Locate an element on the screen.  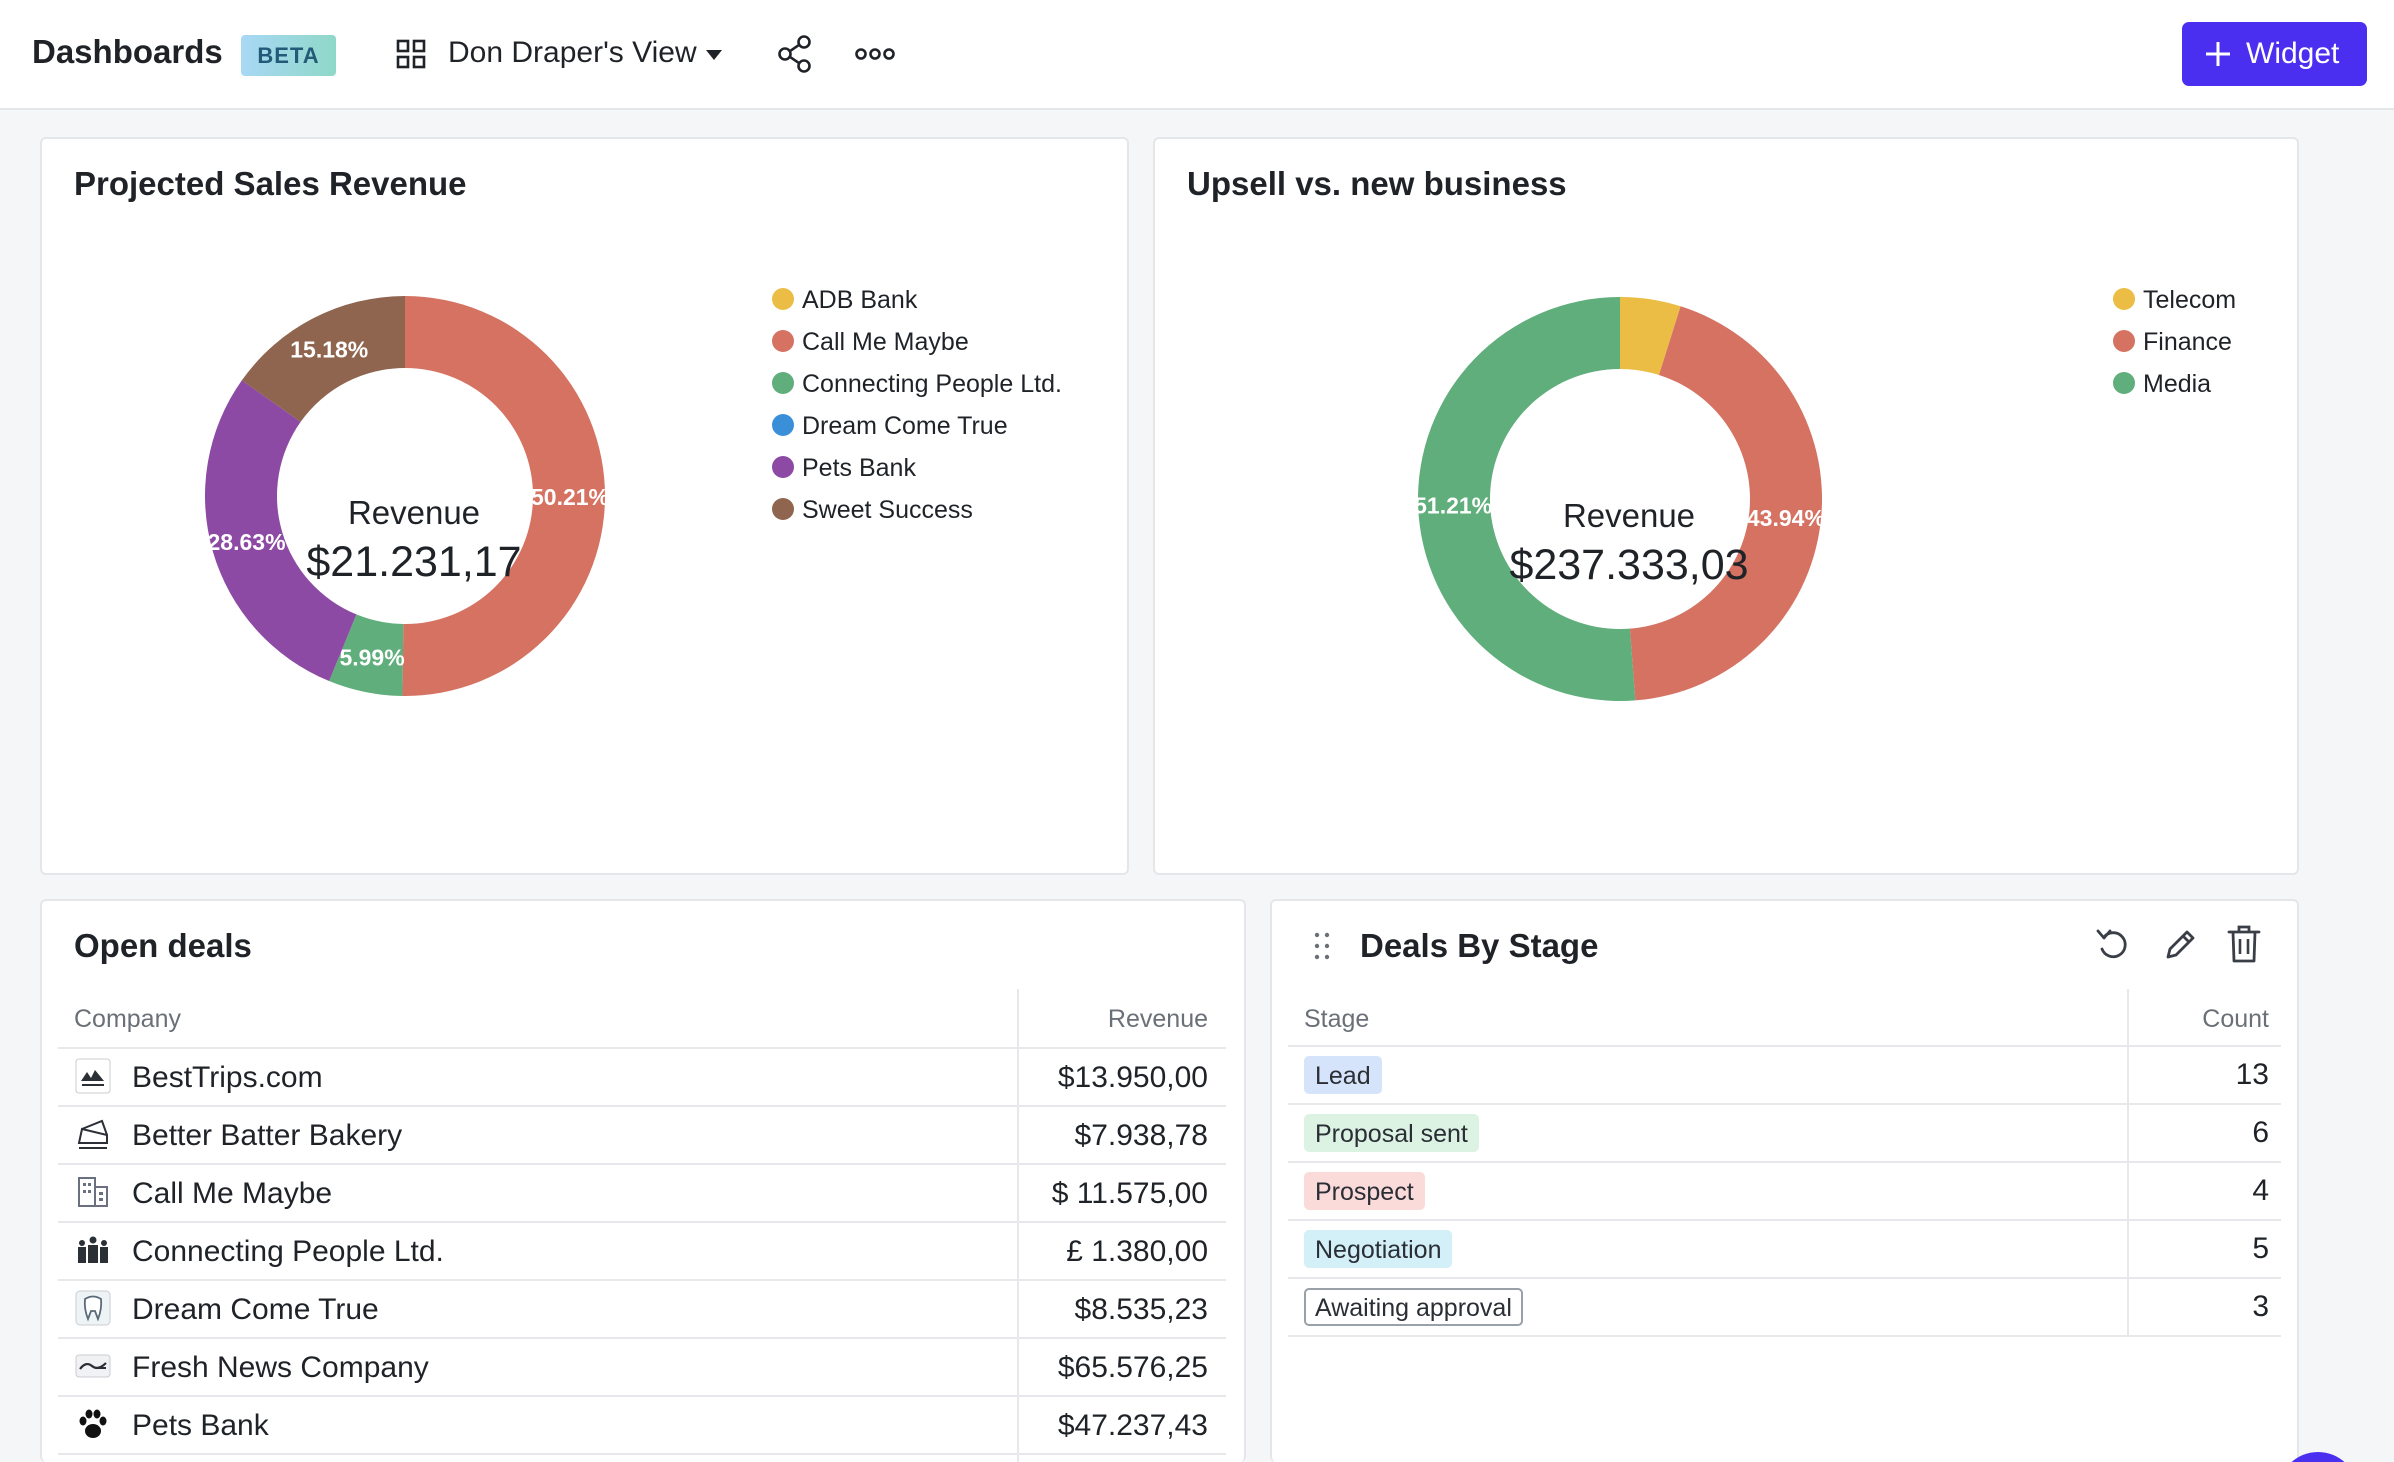
paw-icon is located at coordinates (93, 1423).